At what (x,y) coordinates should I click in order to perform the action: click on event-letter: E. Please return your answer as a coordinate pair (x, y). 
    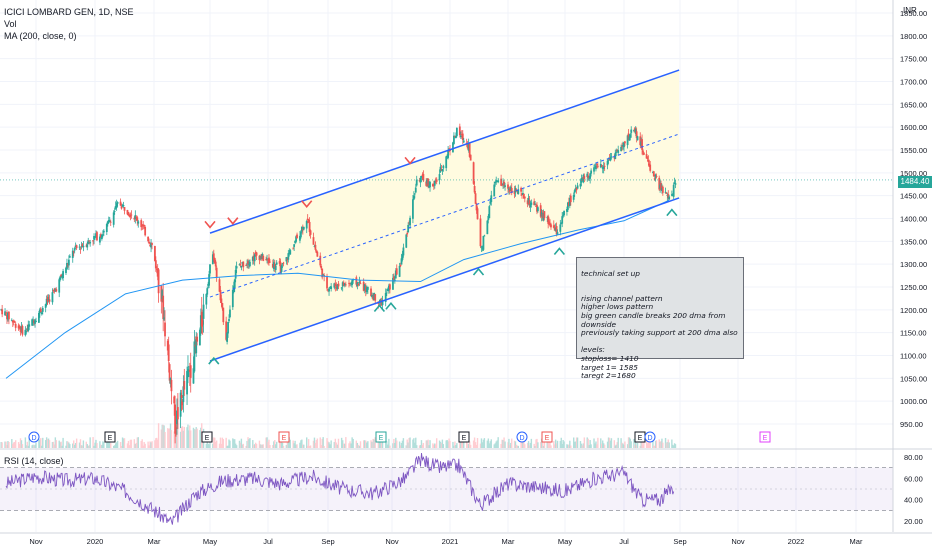
    Looking at the image, I should click on (640, 438).